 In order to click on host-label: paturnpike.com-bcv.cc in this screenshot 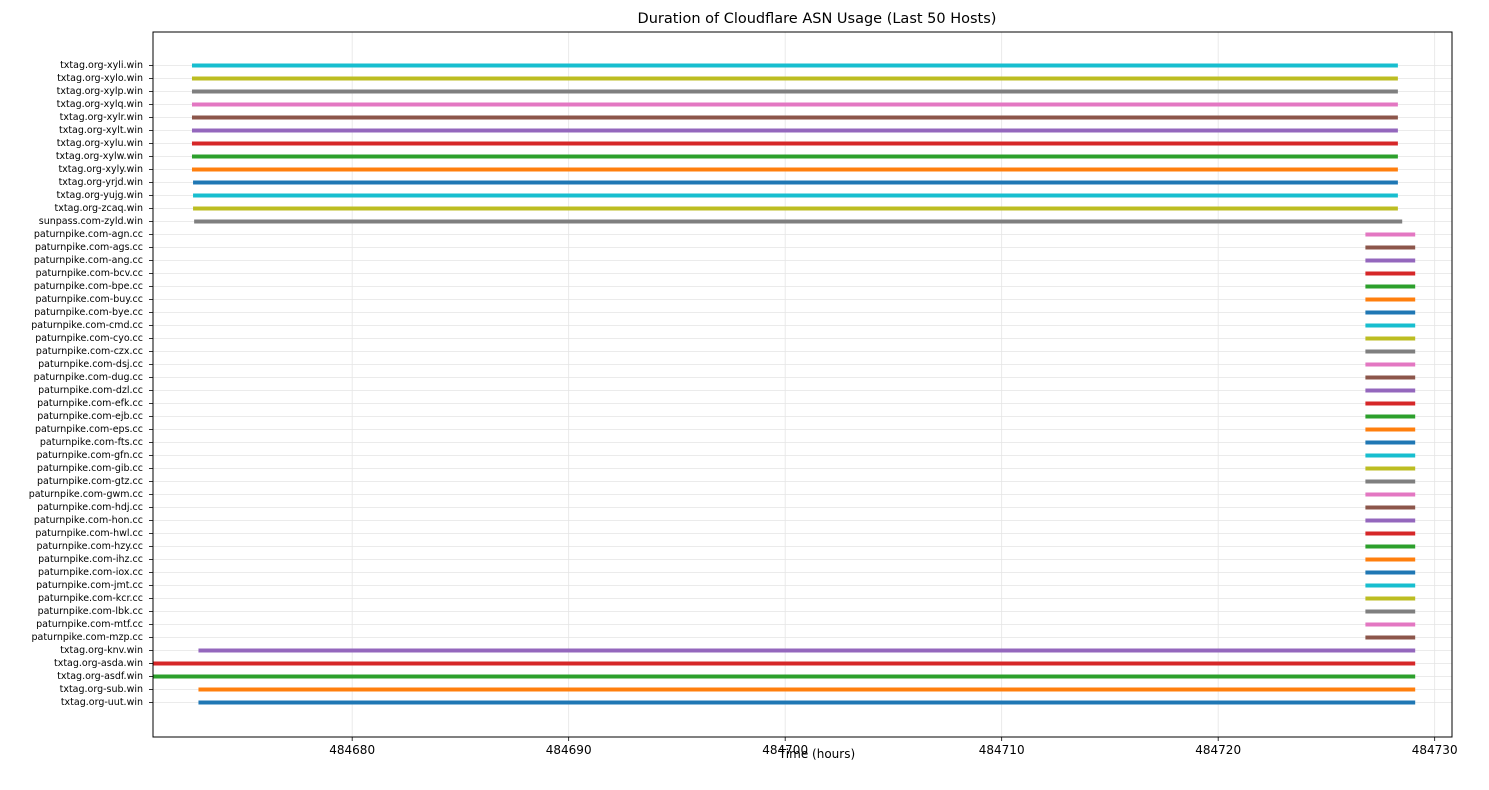, I will do `click(89, 273)`.